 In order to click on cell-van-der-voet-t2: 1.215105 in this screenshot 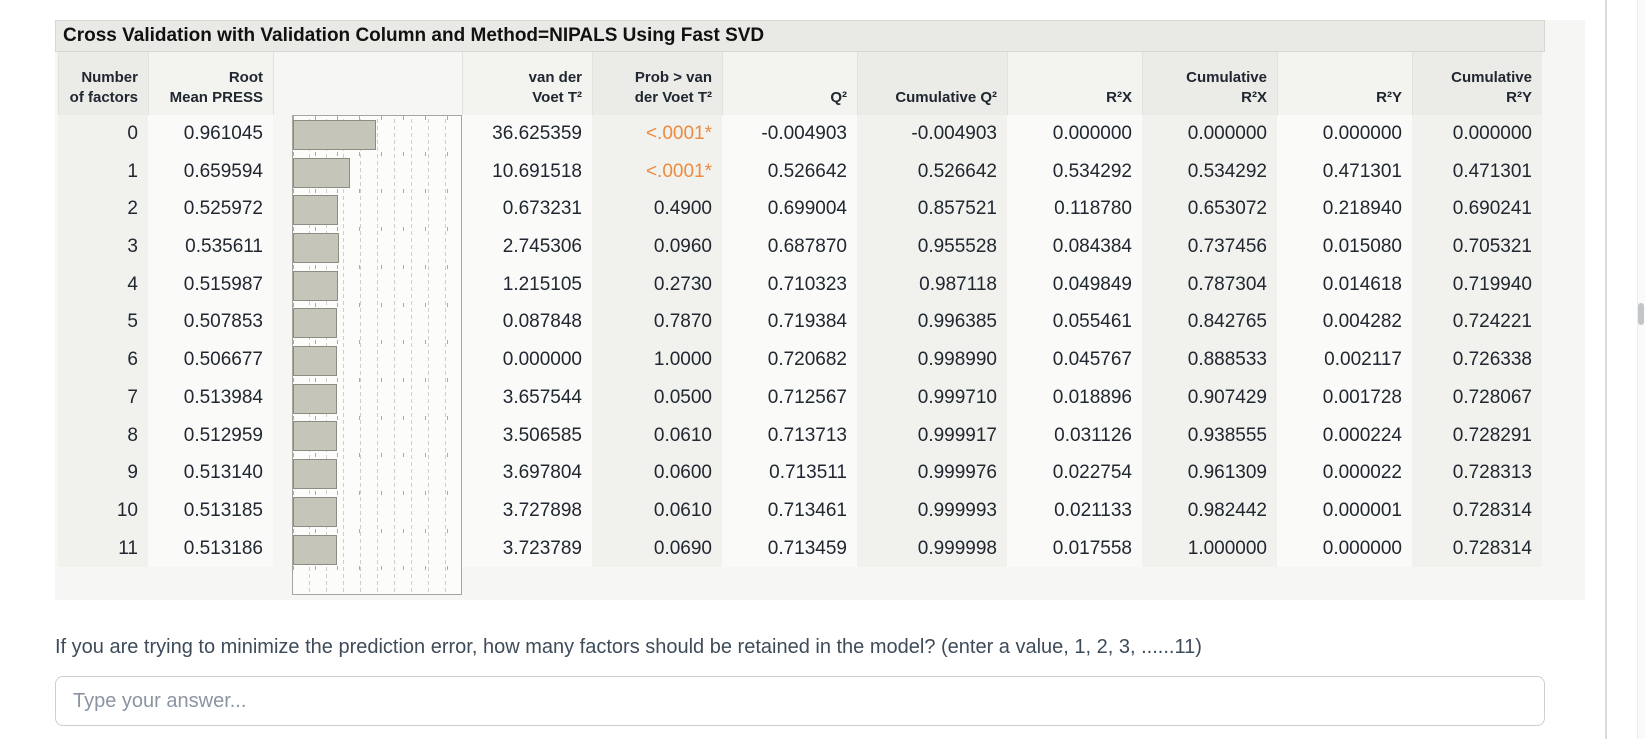, I will do `click(527, 284)`.